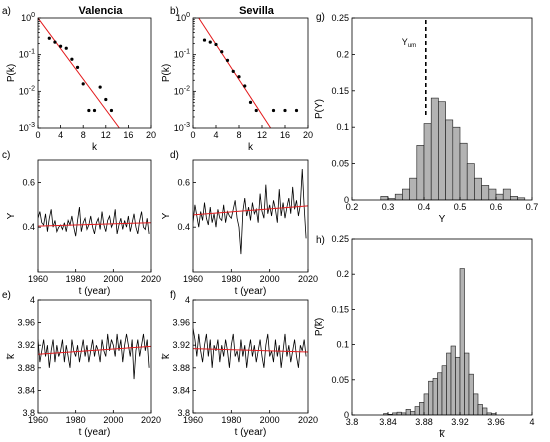 This screenshot has width=550, height=442. Describe the element at coordinates (496, 207) in the screenshot. I see `x-tick-label-g-4: 0.6` at that location.